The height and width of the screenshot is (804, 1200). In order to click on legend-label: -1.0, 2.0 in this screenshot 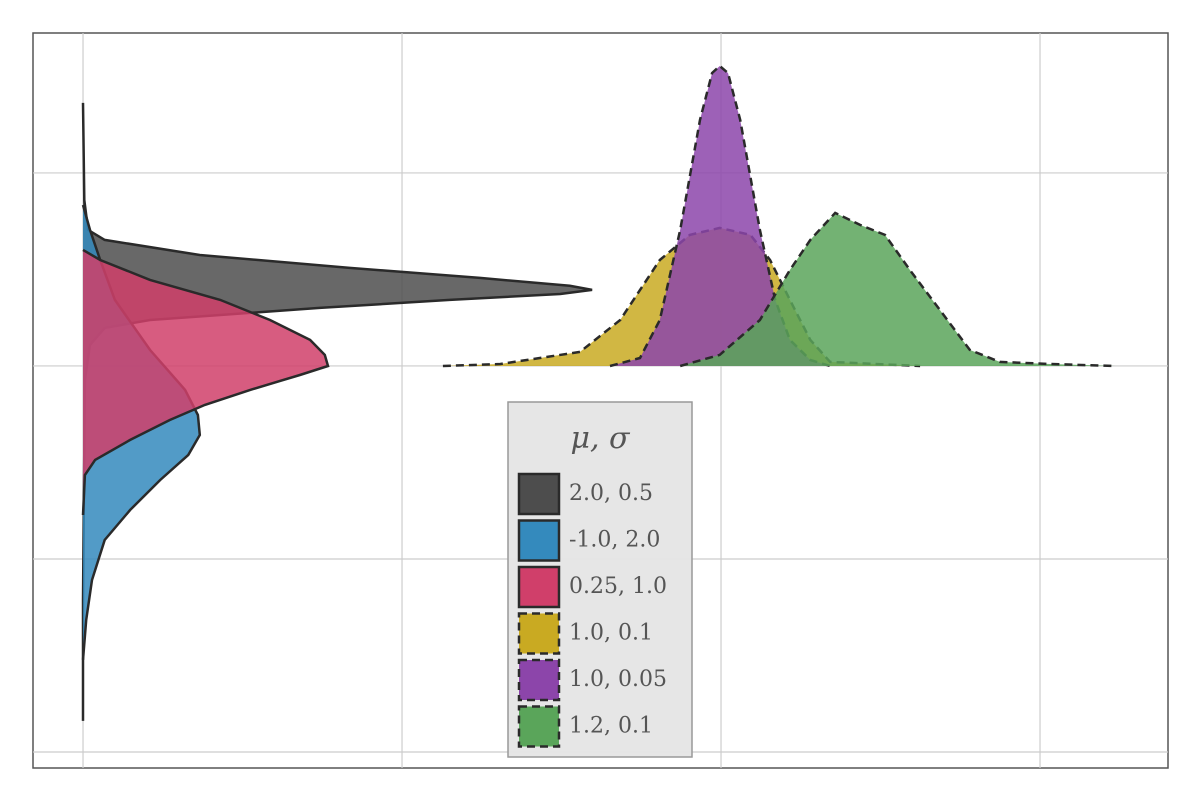, I will do `click(614, 540)`.